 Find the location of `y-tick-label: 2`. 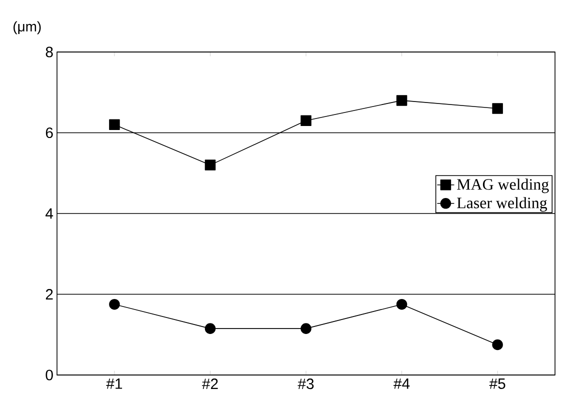

y-tick-label: 2 is located at coordinates (49, 294).